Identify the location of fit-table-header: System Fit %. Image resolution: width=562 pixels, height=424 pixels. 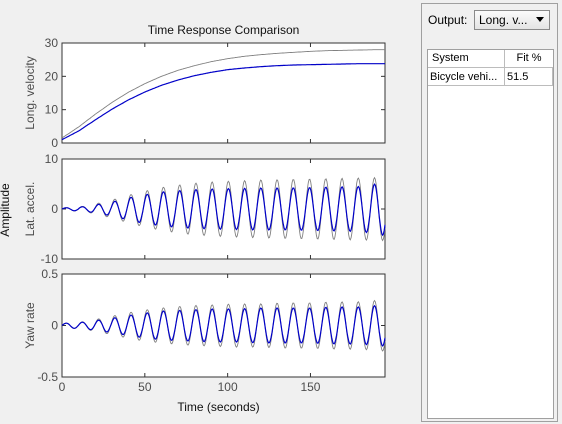
(490, 59).